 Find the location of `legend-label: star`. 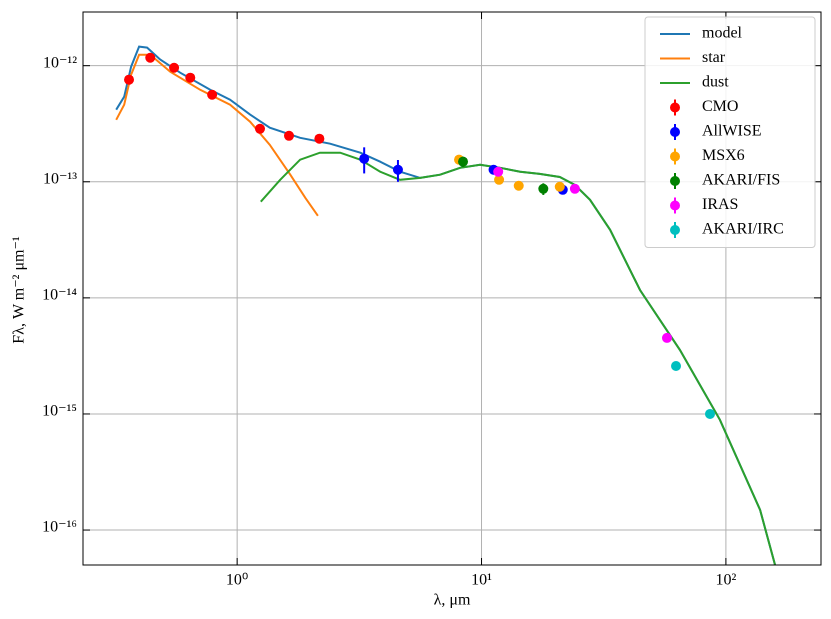

legend-label: star is located at coordinates (714, 57).